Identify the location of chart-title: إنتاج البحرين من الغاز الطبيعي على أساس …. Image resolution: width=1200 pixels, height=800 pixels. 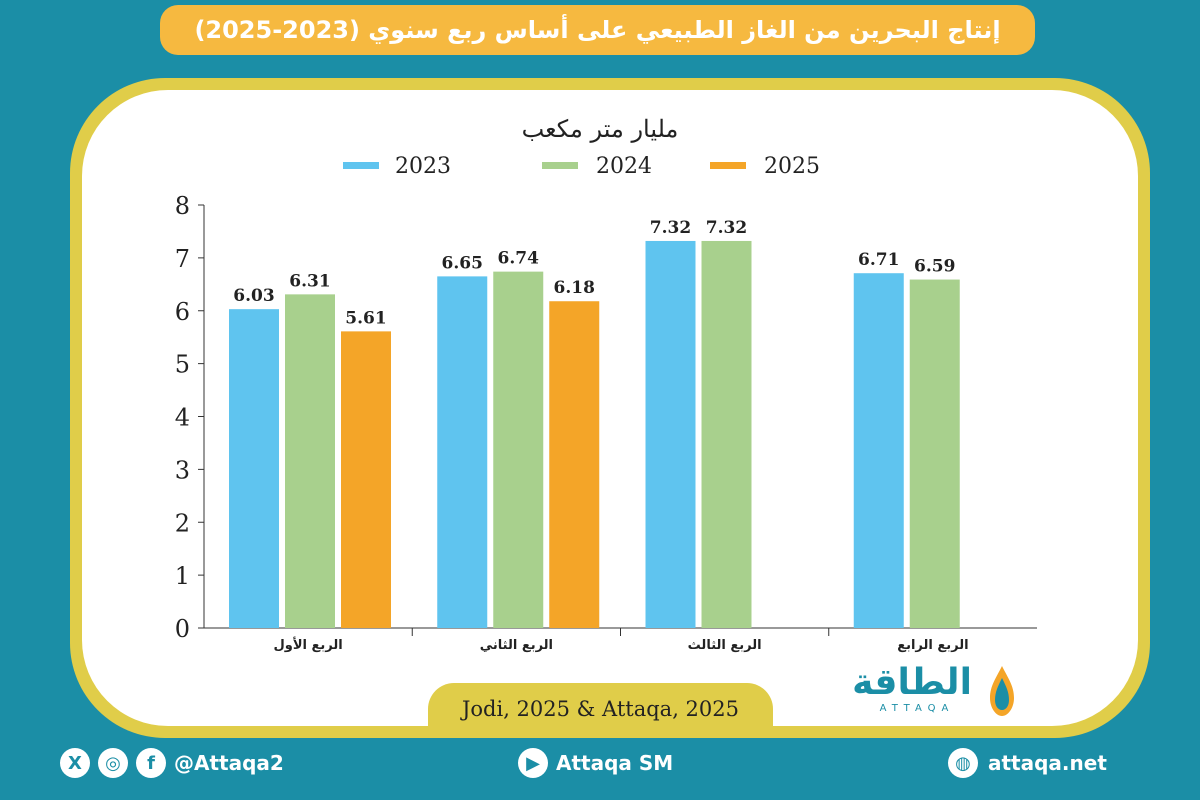
(597, 30).